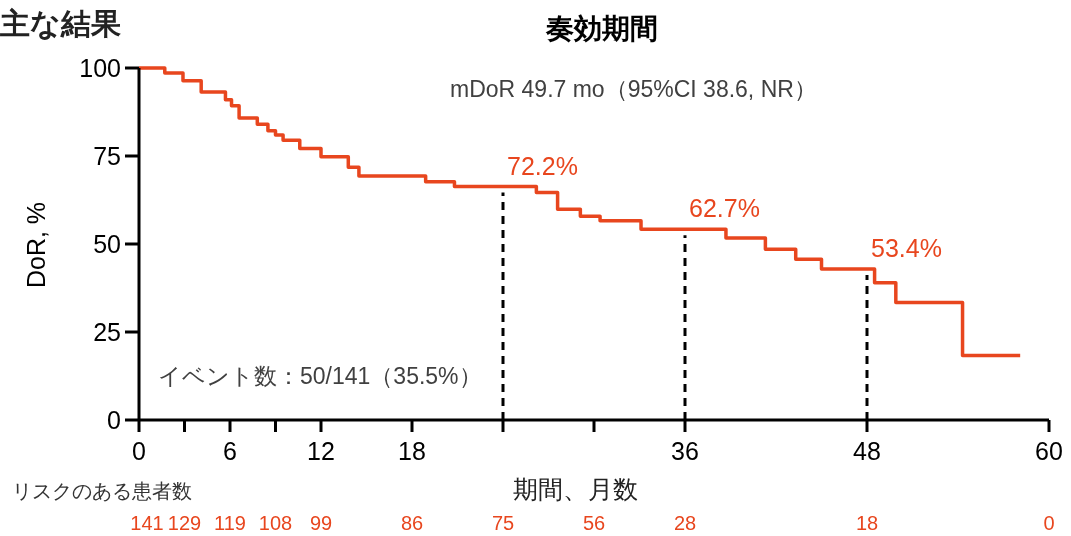 The height and width of the screenshot is (536, 1071). Describe the element at coordinates (107, 156) in the screenshot. I see `y-tick-label: 75` at that location.